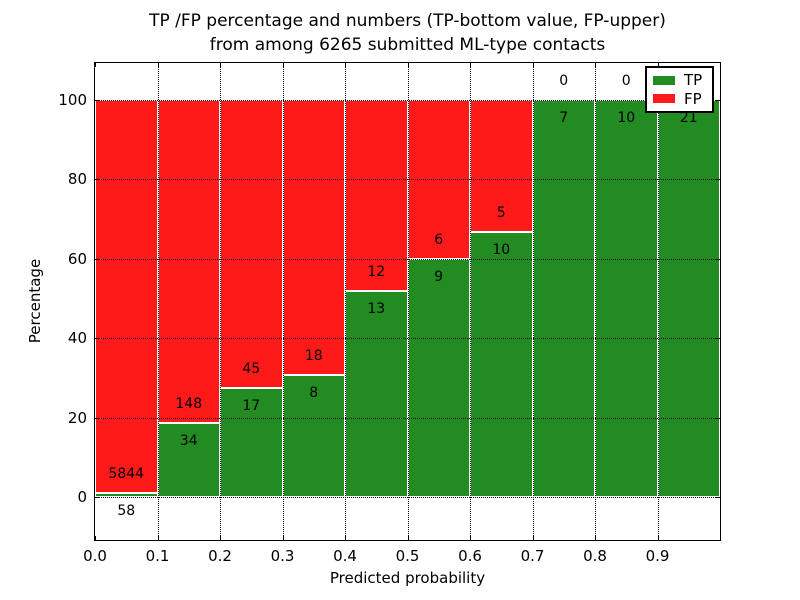 The image size is (800, 600). Describe the element at coordinates (251, 406) in the screenshot. I see `tp-count-label: 17` at that location.